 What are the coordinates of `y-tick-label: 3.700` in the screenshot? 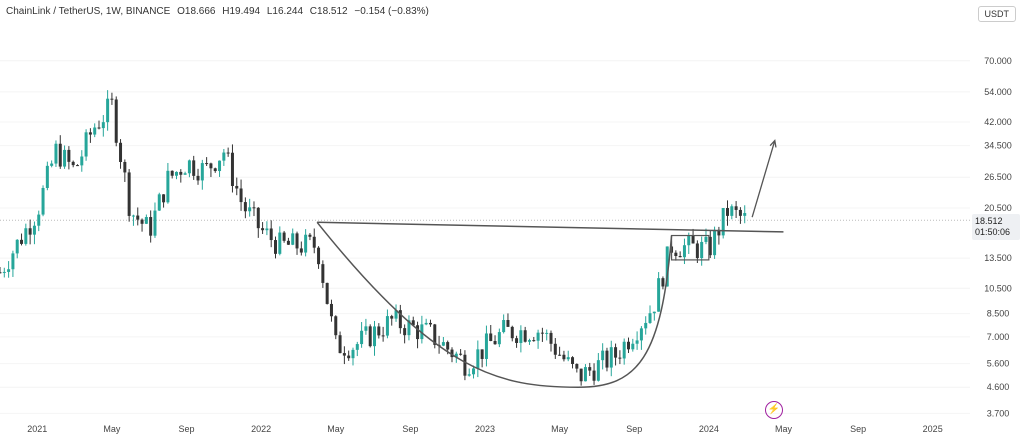 It's located at (998, 413).